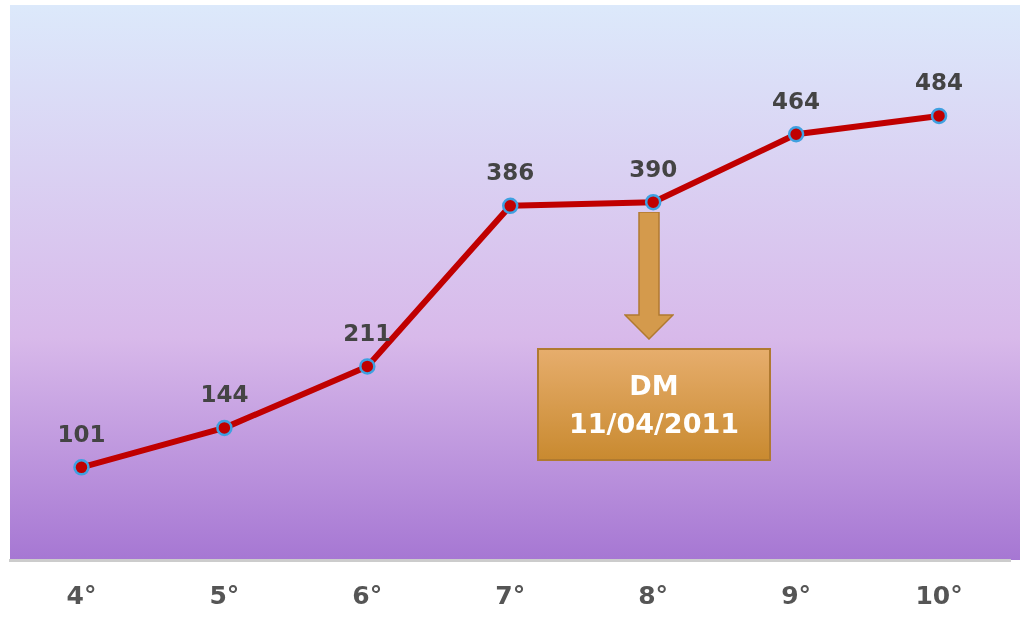  What do you see at coordinates (510, 595) in the screenshot?
I see `x-tick-label: 7°` at bounding box center [510, 595].